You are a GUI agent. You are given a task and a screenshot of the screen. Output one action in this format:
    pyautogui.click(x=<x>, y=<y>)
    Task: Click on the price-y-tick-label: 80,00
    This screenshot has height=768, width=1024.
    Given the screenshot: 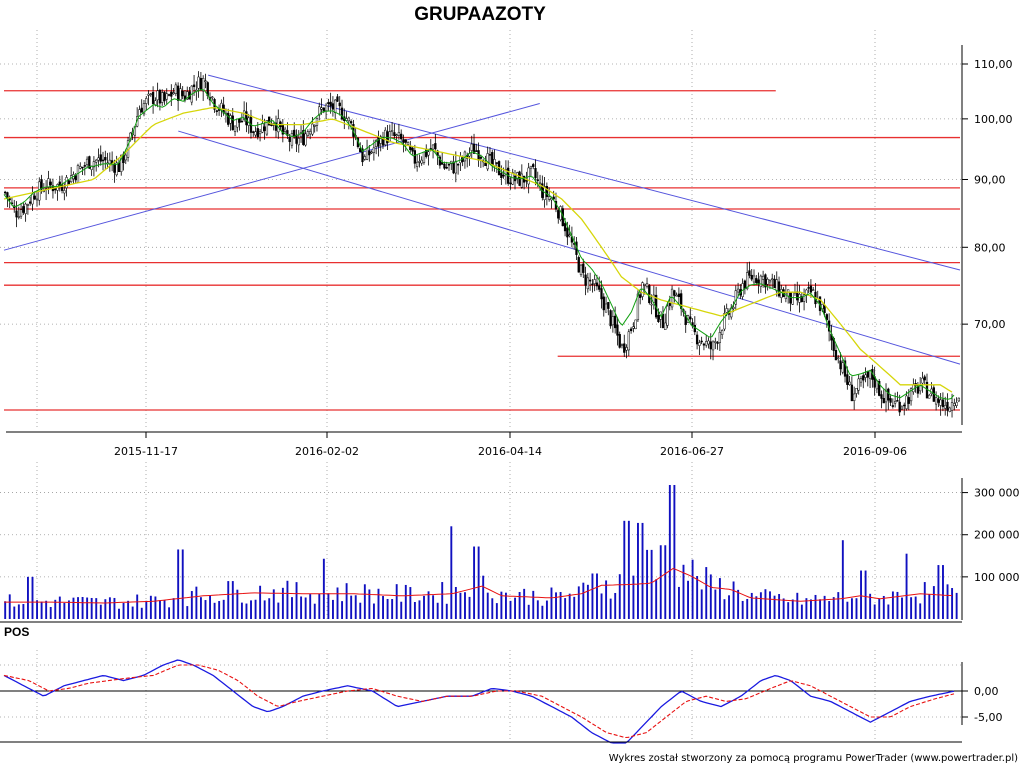 What is the action you would take?
    pyautogui.click(x=990, y=247)
    